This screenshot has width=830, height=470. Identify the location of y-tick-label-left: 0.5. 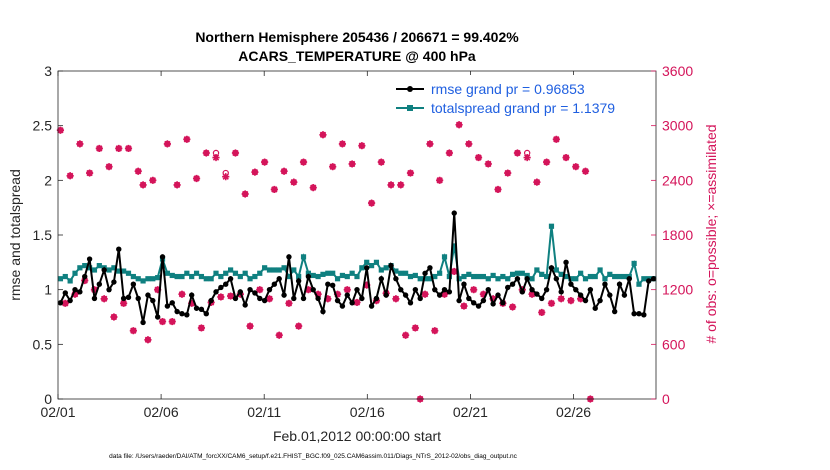
(43, 344).